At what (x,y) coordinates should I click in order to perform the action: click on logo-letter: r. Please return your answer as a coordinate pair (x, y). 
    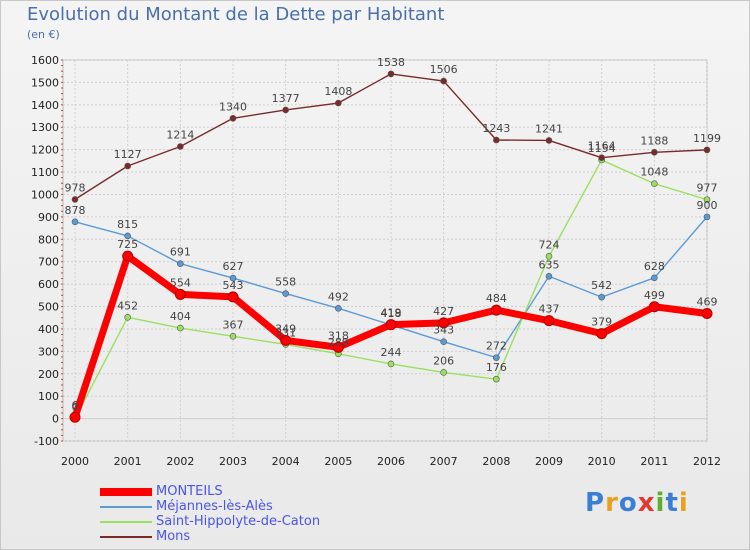
    Looking at the image, I should click on (612, 503).